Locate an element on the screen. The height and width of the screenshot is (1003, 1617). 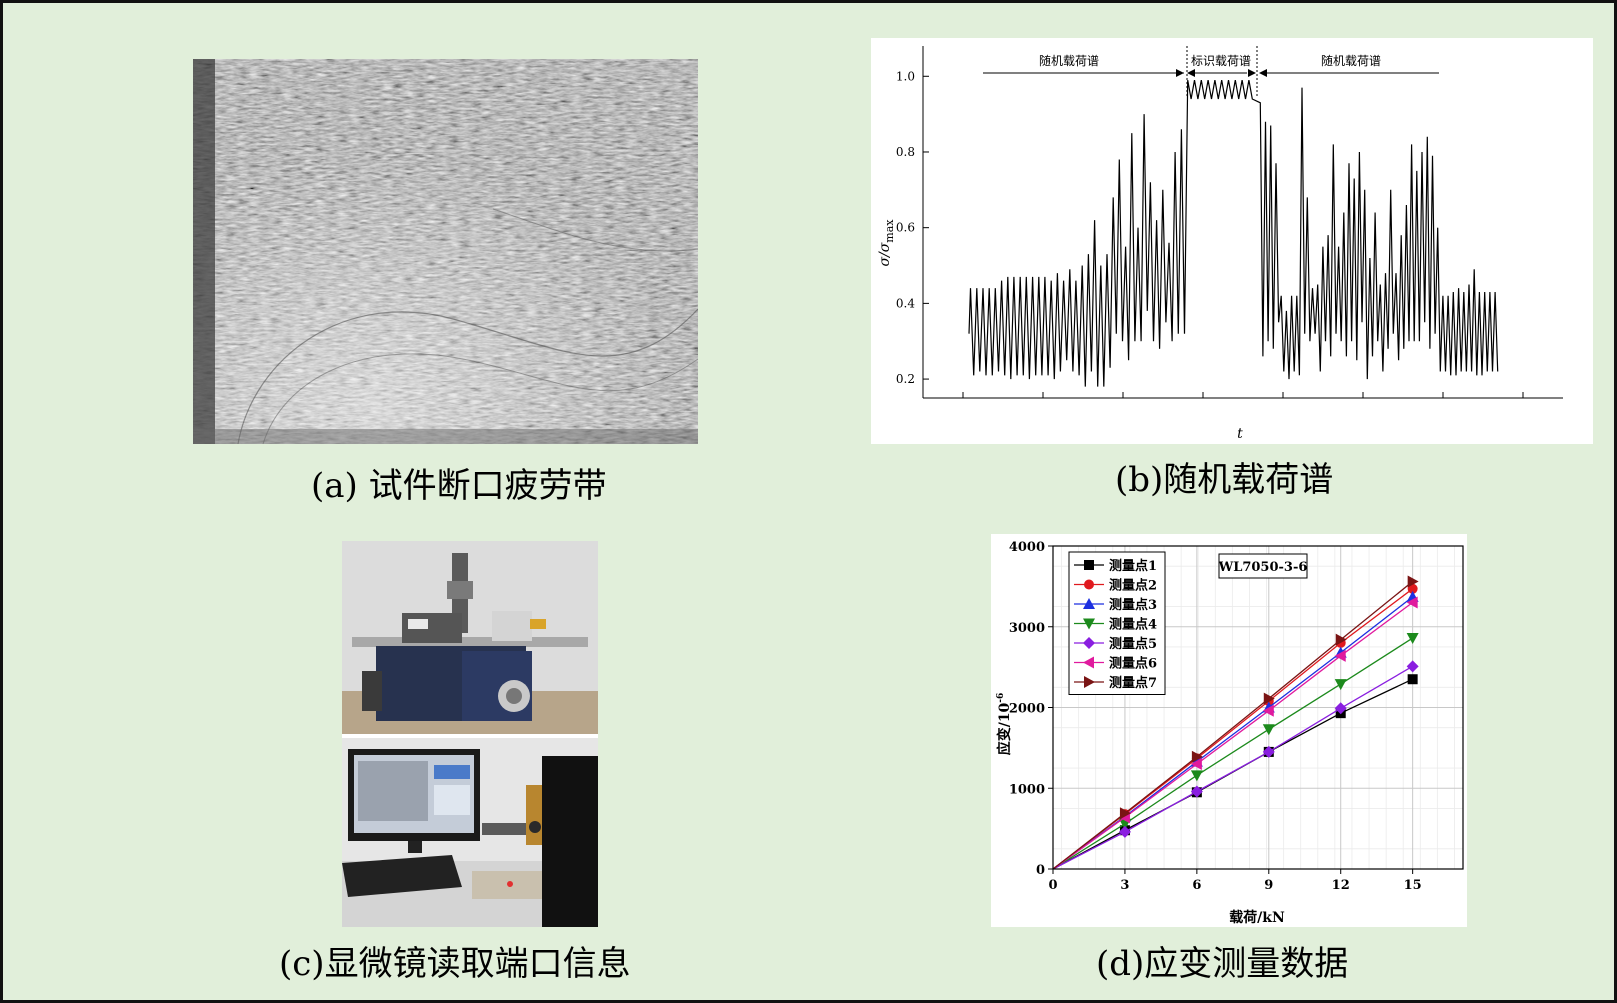
load-spectrum-axes: 0.2 0.4 0.6 0.8 1.0 is located at coordinates (1229, 222).